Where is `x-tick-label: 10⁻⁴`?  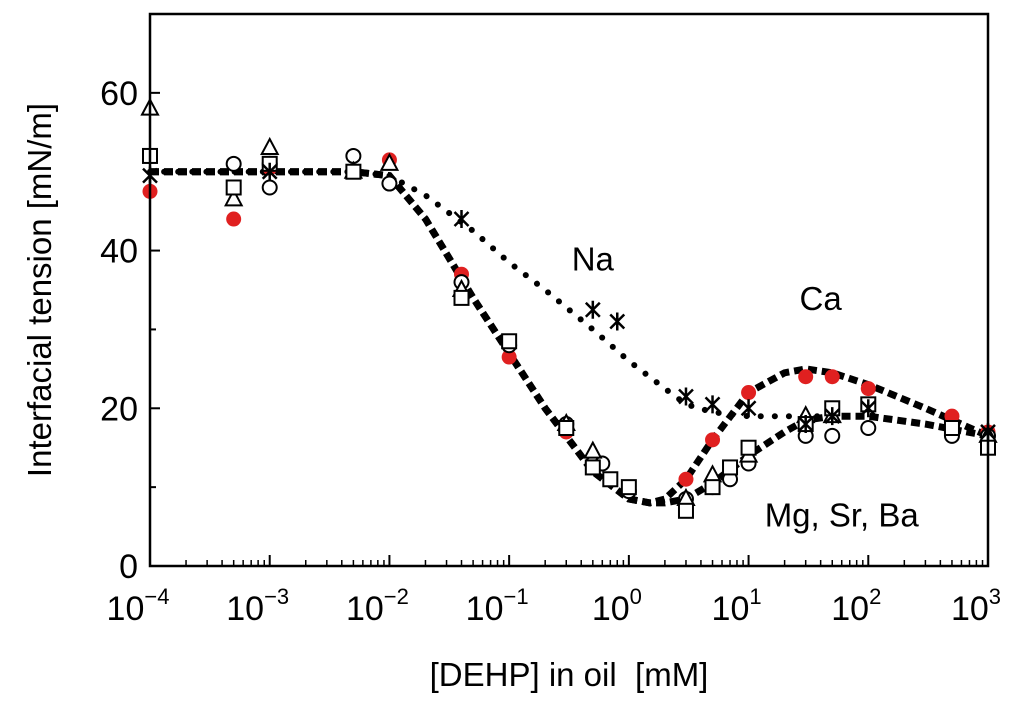 x-tick-label: 10⁻⁴ is located at coordinates (138, 606).